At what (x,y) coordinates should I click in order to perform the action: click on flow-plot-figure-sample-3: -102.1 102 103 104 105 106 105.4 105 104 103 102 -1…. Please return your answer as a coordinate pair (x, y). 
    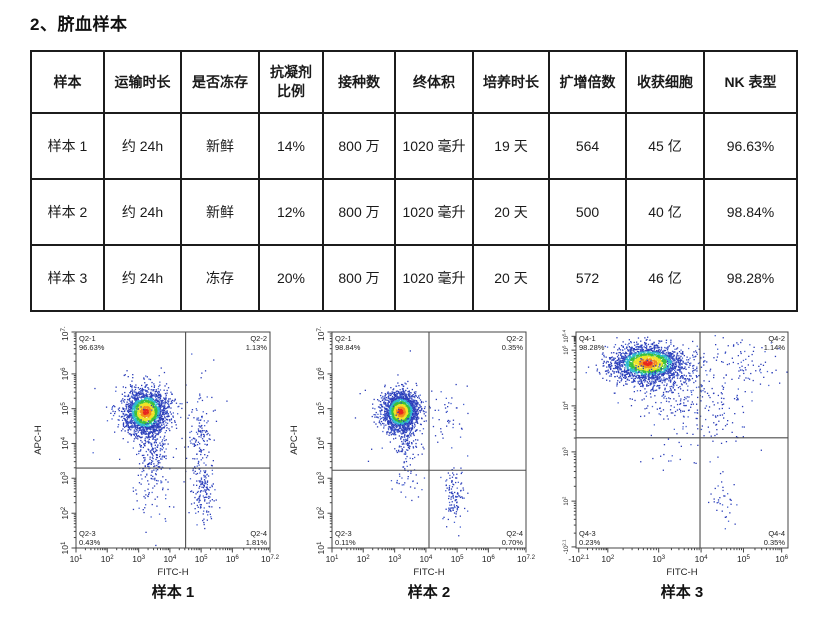
    Looking at the image, I should click on (669, 464).